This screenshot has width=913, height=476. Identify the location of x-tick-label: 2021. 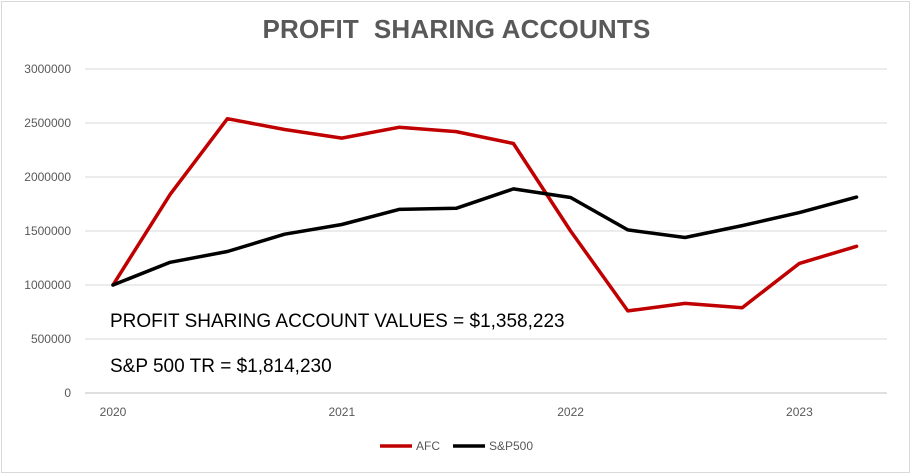
(341, 412).